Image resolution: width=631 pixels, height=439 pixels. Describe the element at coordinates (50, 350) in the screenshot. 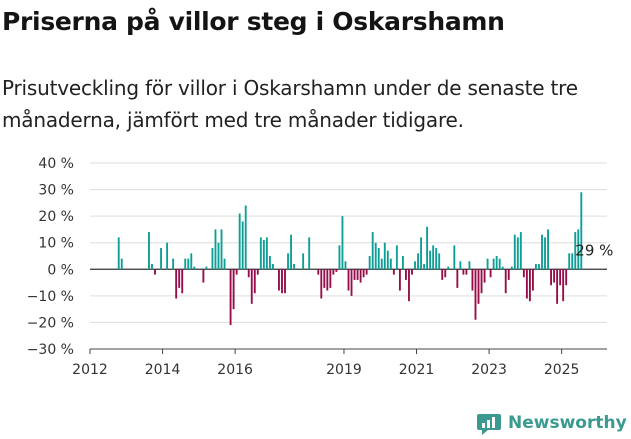

I see `y-tick-label: −30 %` at that location.